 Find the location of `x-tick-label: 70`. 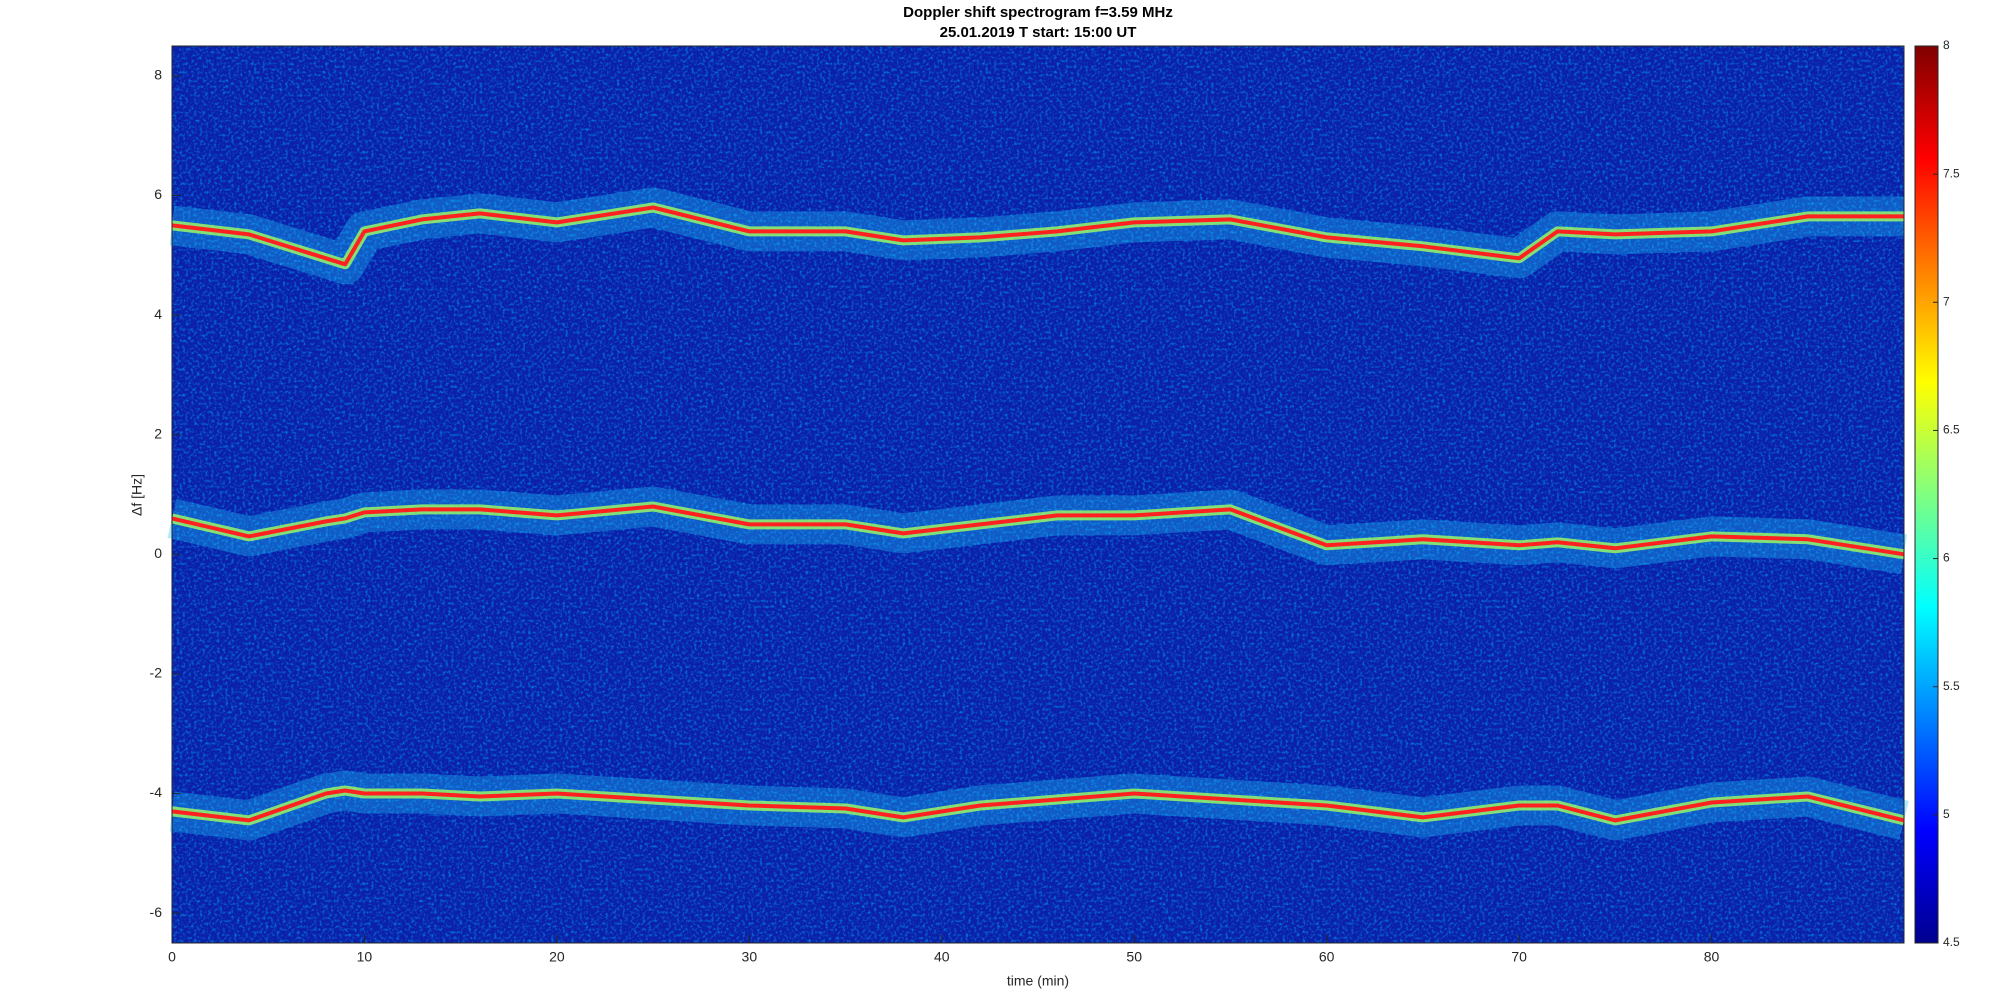

x-tick-label: 70 is located at coordinates (1519, 957).